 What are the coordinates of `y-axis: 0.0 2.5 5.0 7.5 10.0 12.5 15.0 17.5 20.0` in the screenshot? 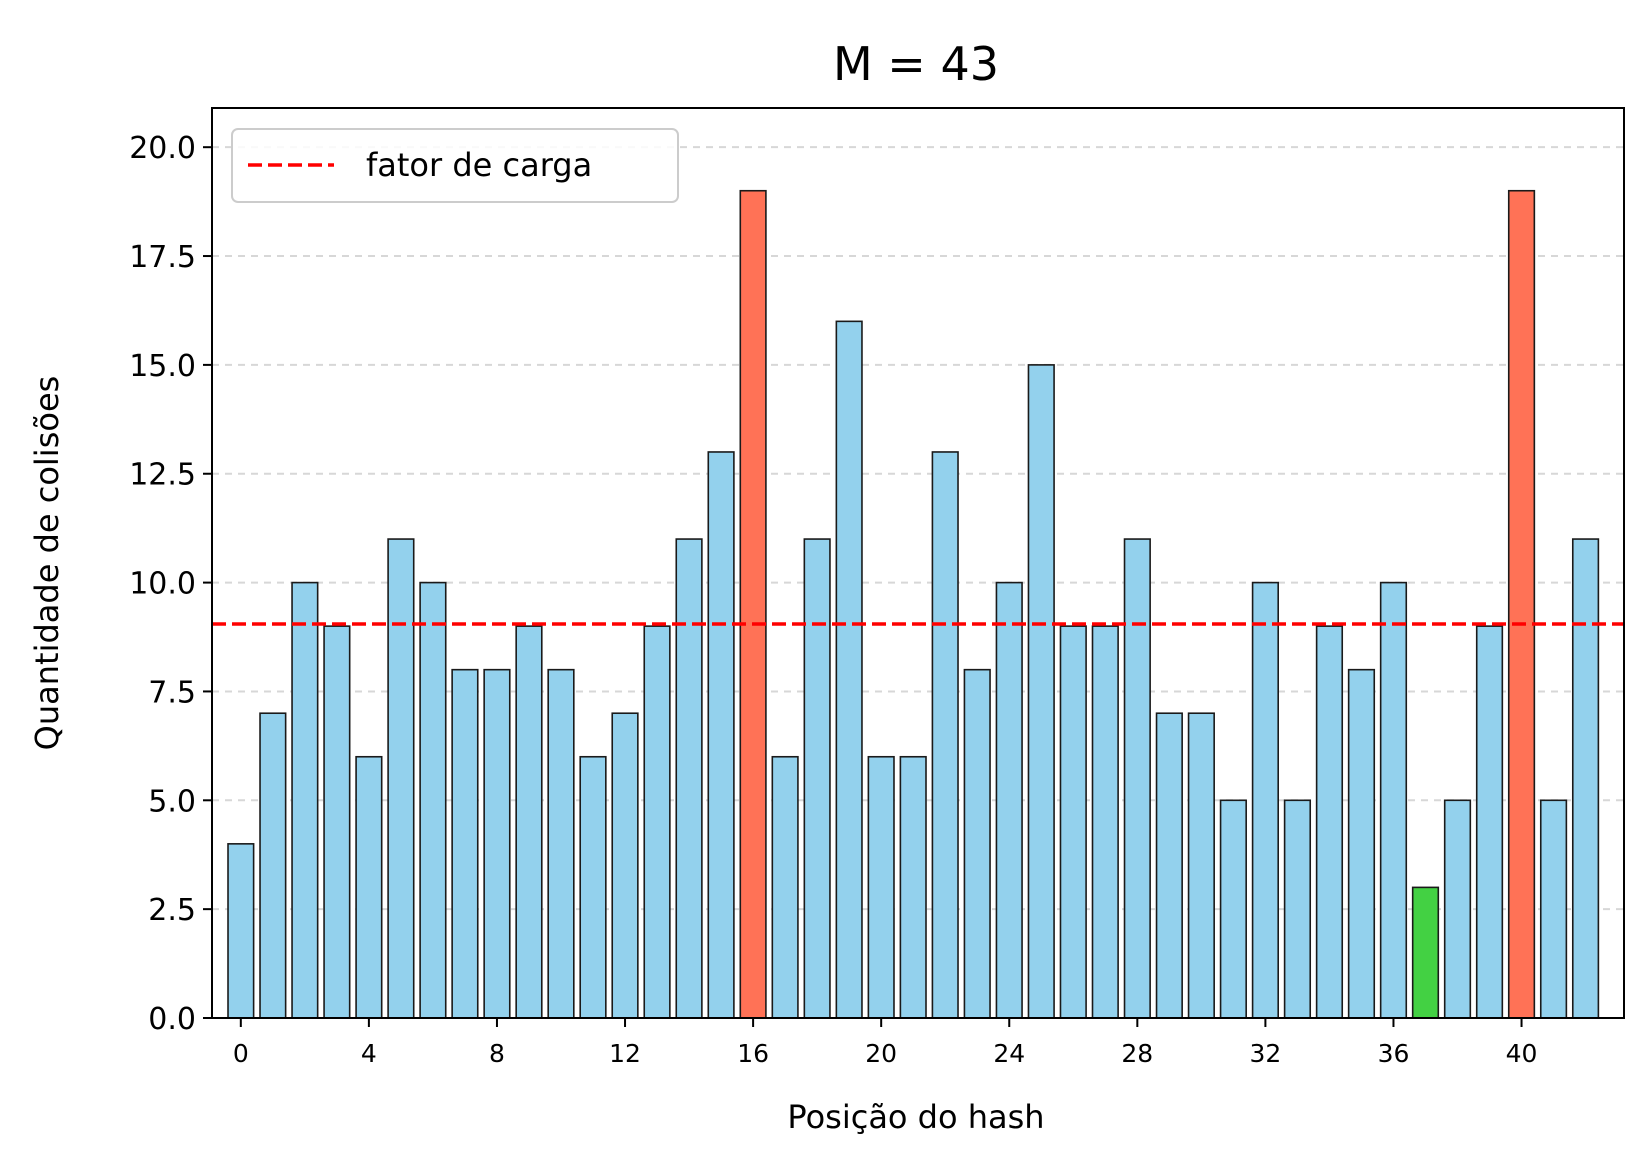 It's located at (170, 584).